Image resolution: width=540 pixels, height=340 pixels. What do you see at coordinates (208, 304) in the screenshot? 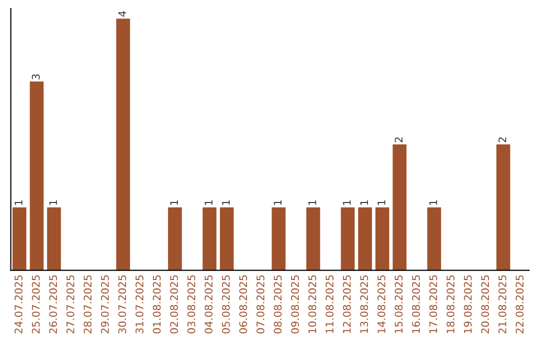
I see `x-tick-label: 04.08.2025` at bounding box center [208, 304].